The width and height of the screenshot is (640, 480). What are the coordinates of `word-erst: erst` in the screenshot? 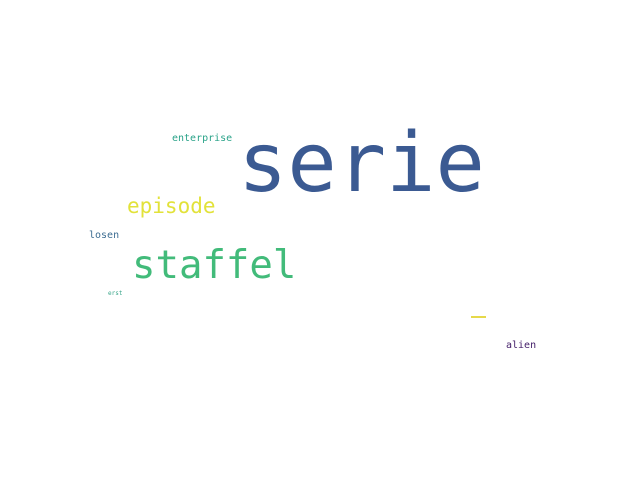 It's located at (115, 293).